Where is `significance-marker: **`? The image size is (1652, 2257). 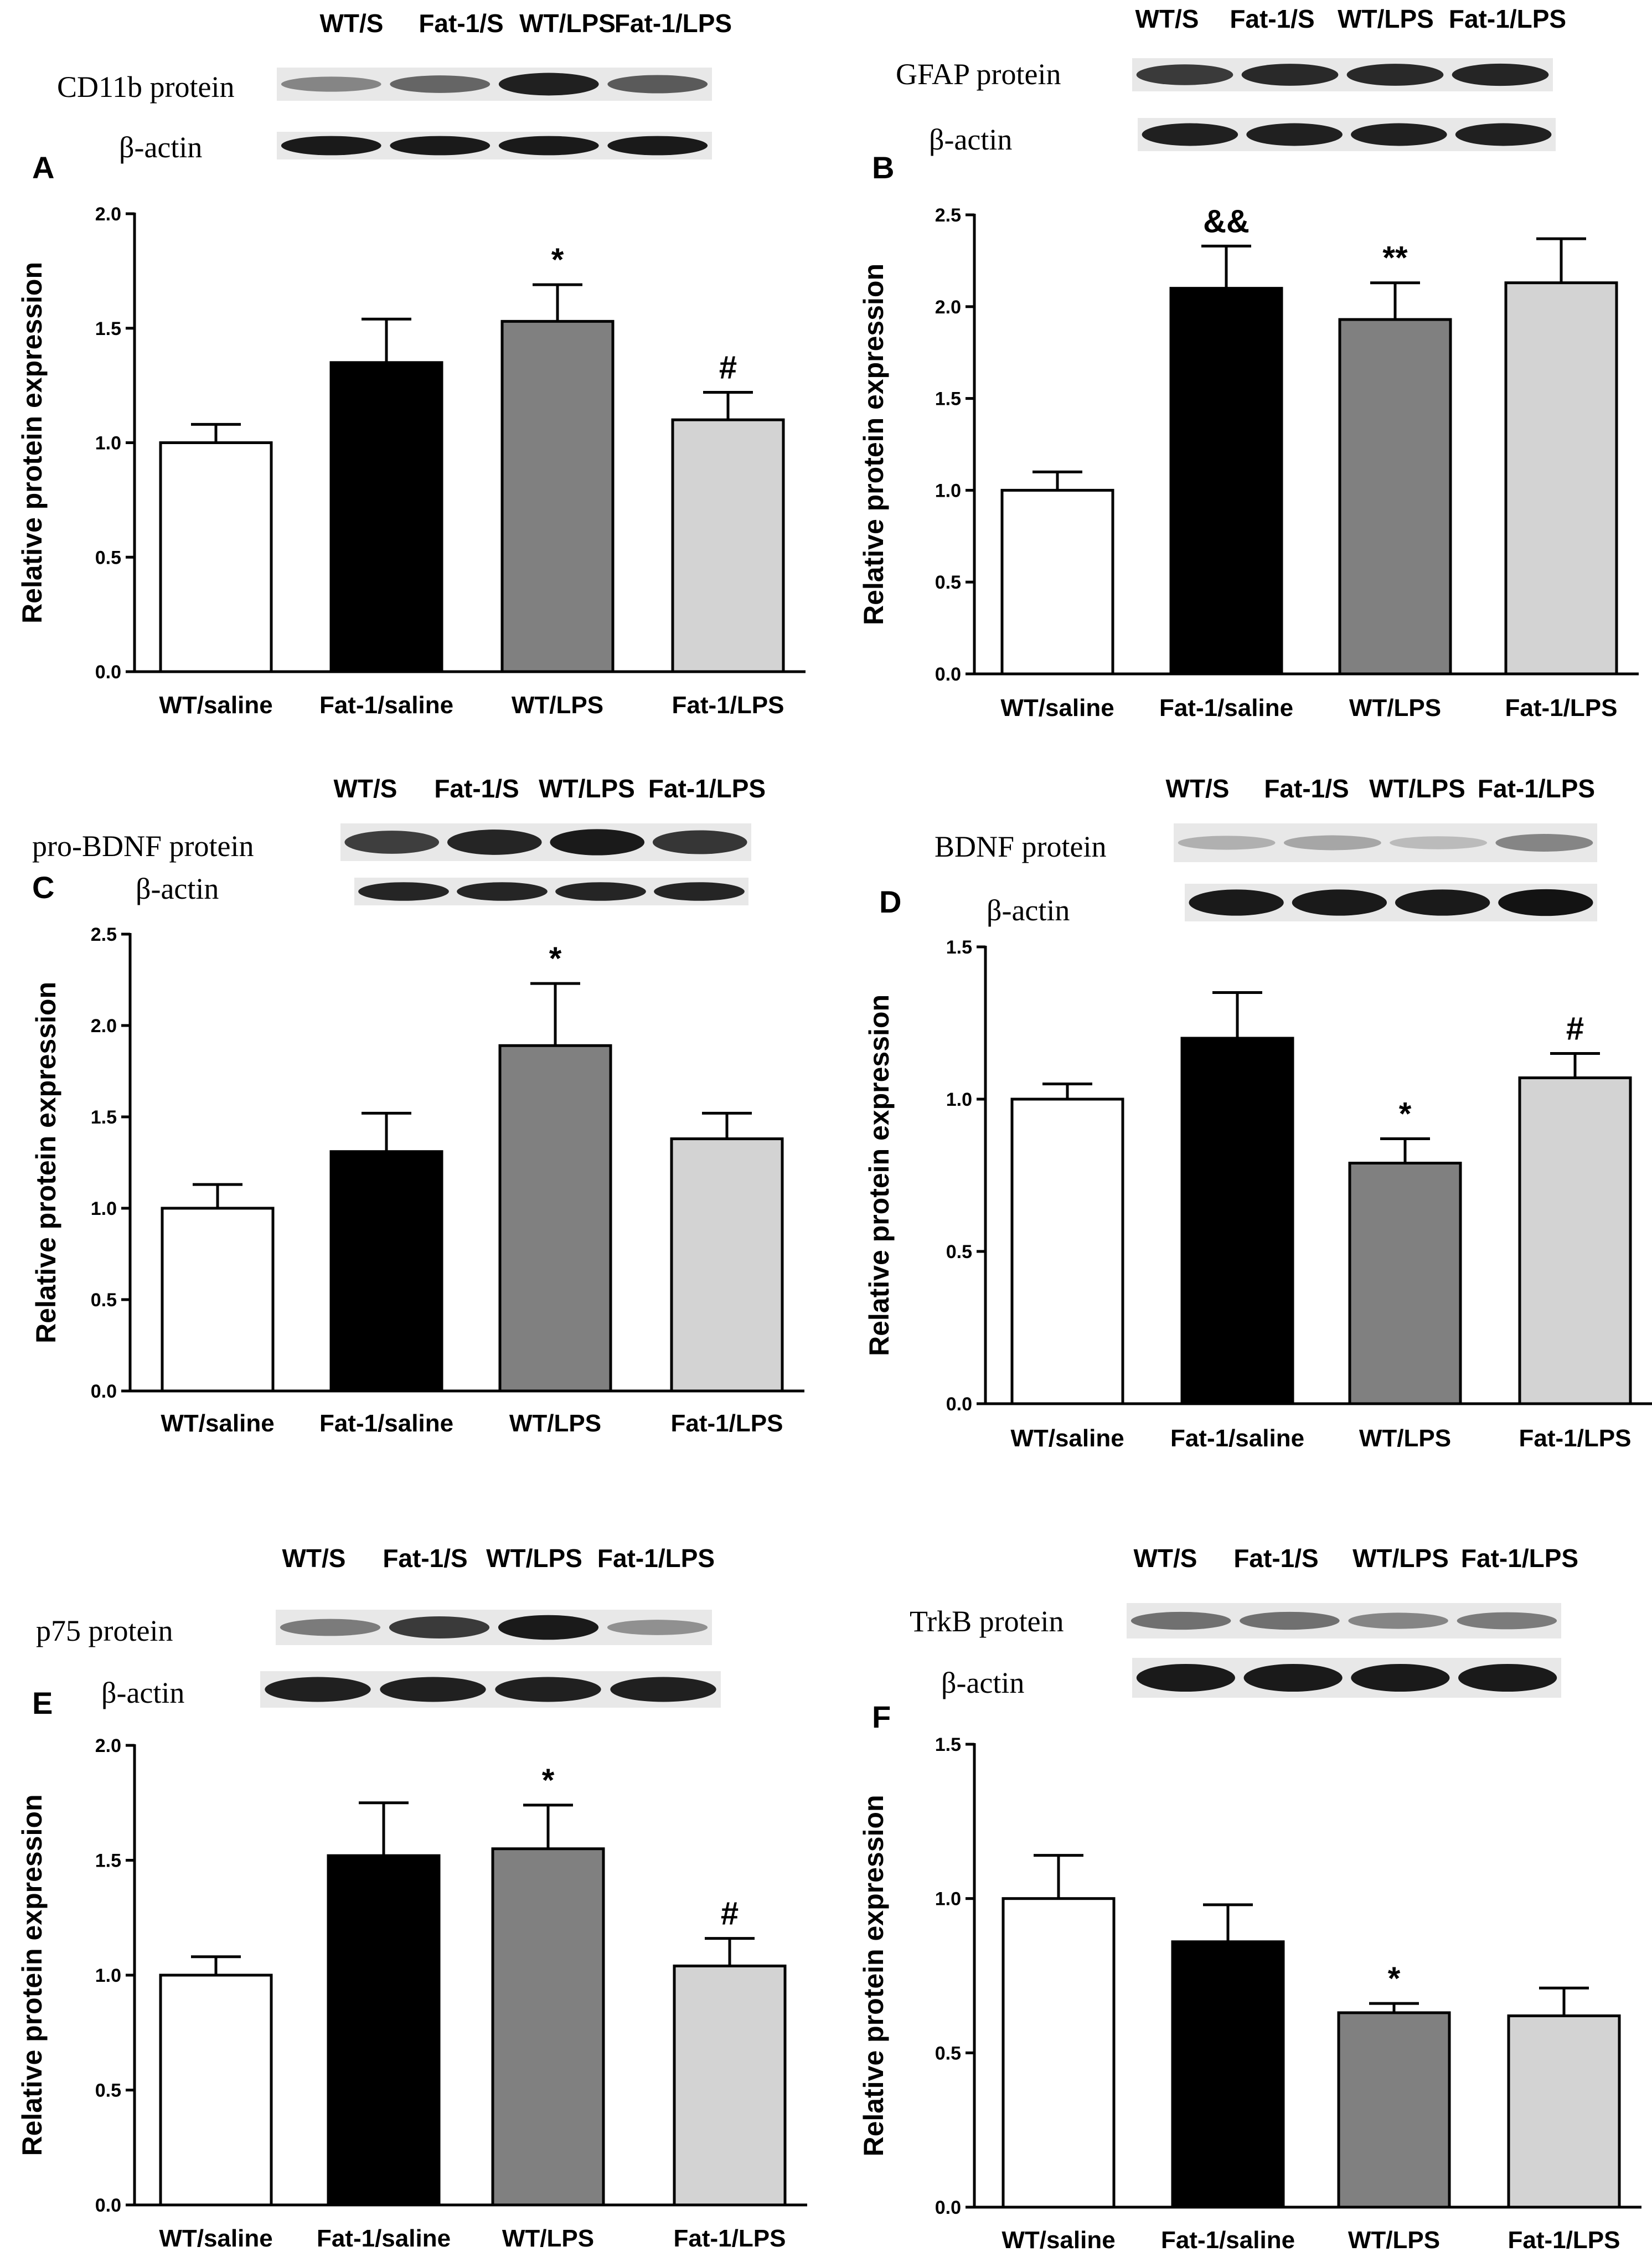 significance-marker: ** is located at coordinates (1395, 258).